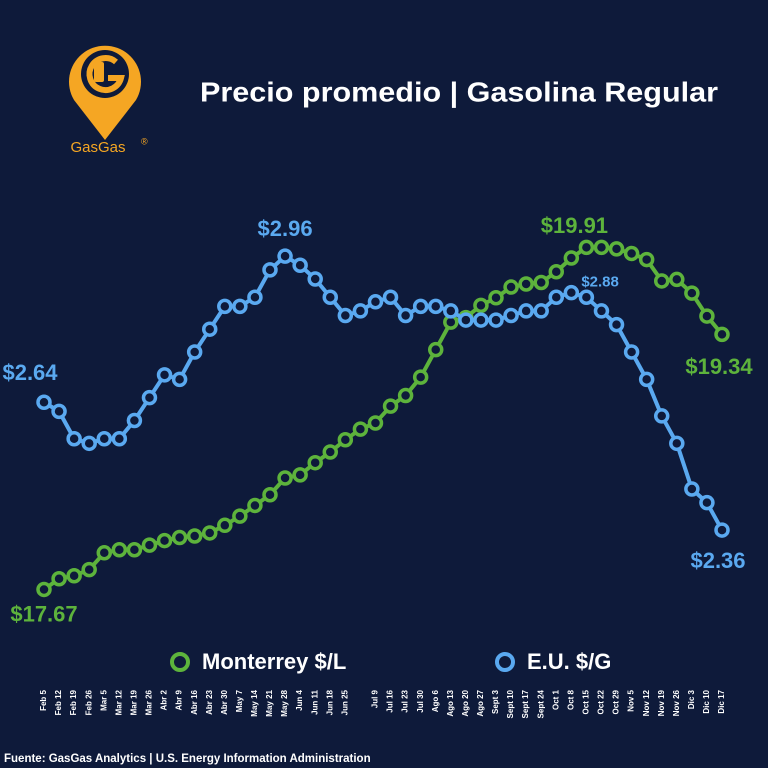  What do you see at coordinates (299, 699) in the screenshot?
I see `x-tick-label: Jun 4` at bounding box center [299, 699].